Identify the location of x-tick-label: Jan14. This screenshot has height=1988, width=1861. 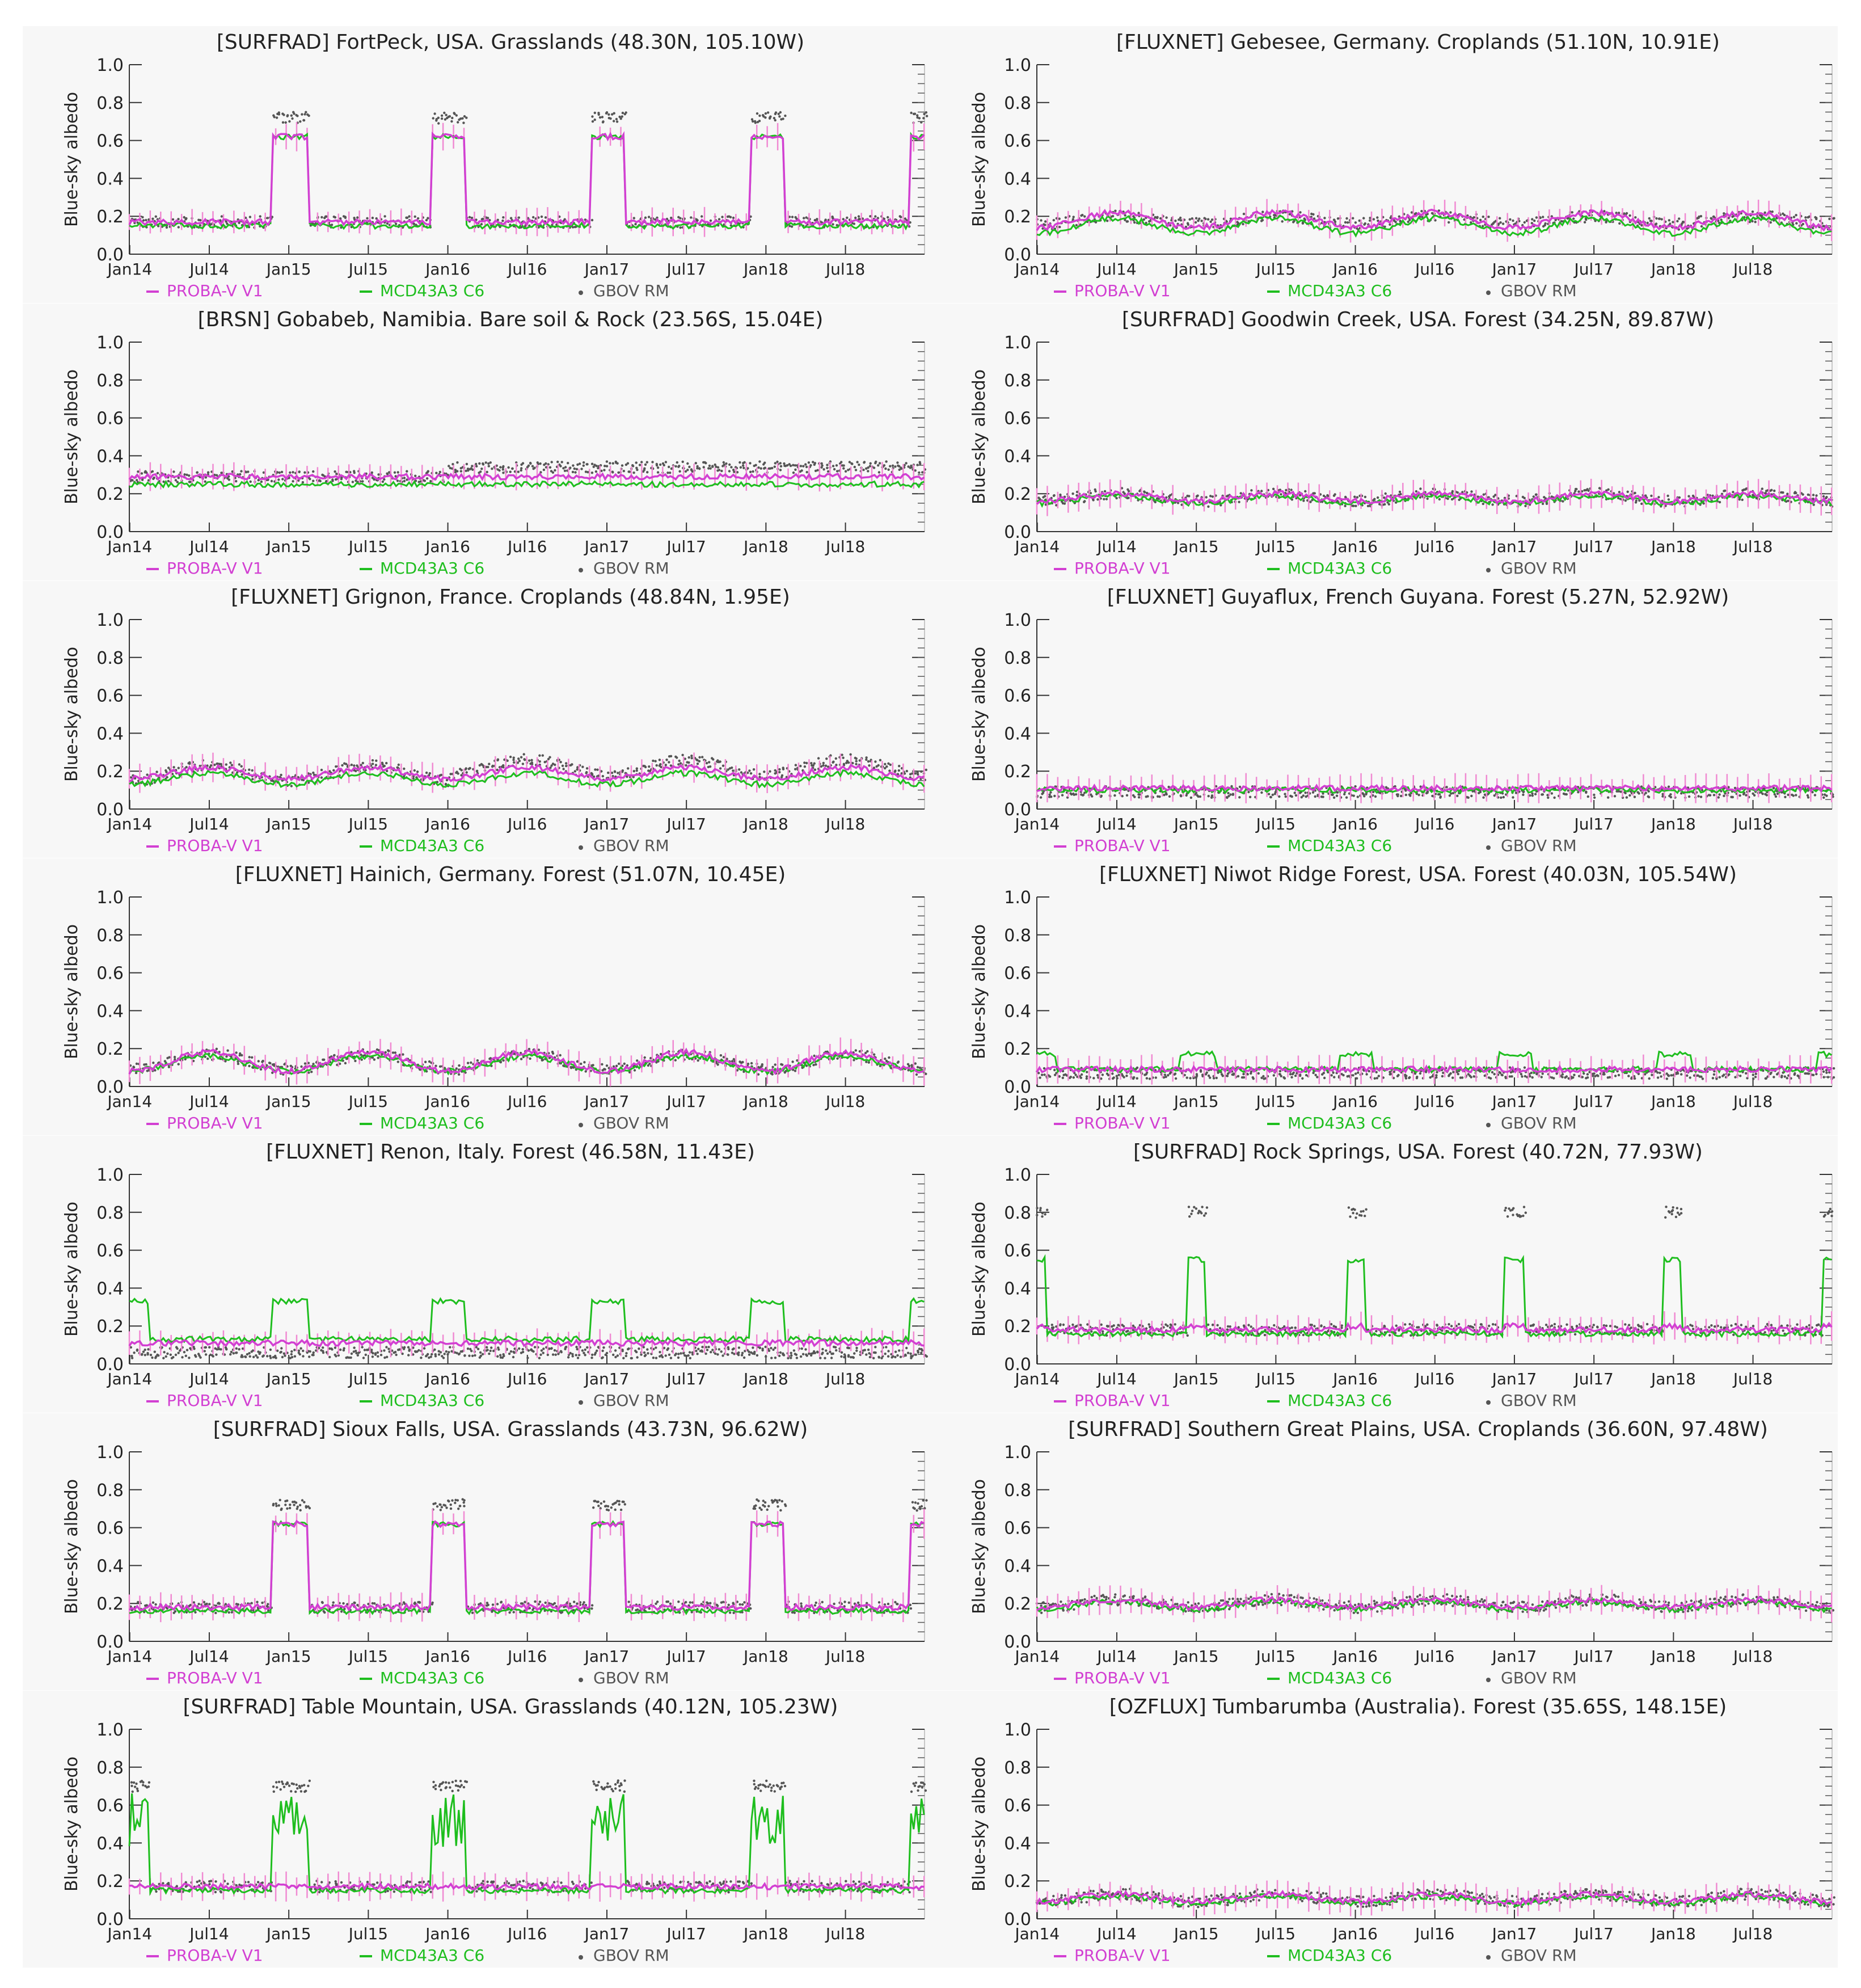
(1037, 546).